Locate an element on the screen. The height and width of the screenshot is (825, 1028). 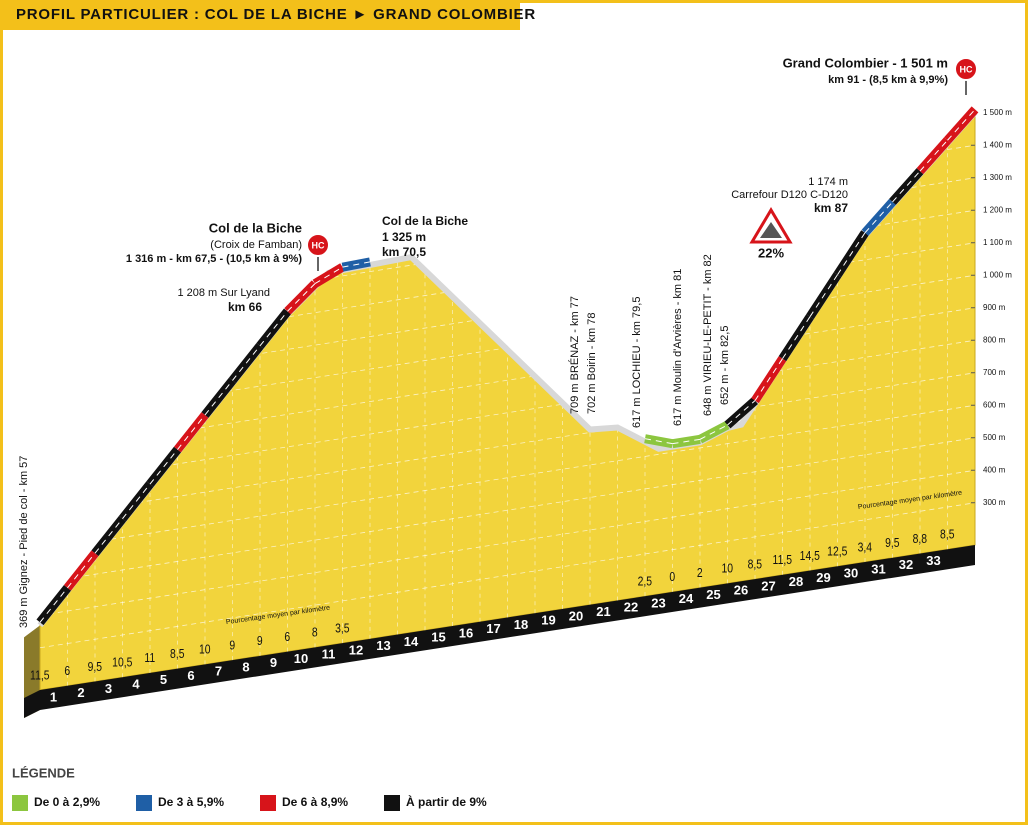
annotation: Grand Colombier - 1 501 m is located at coordinates (865, 62).